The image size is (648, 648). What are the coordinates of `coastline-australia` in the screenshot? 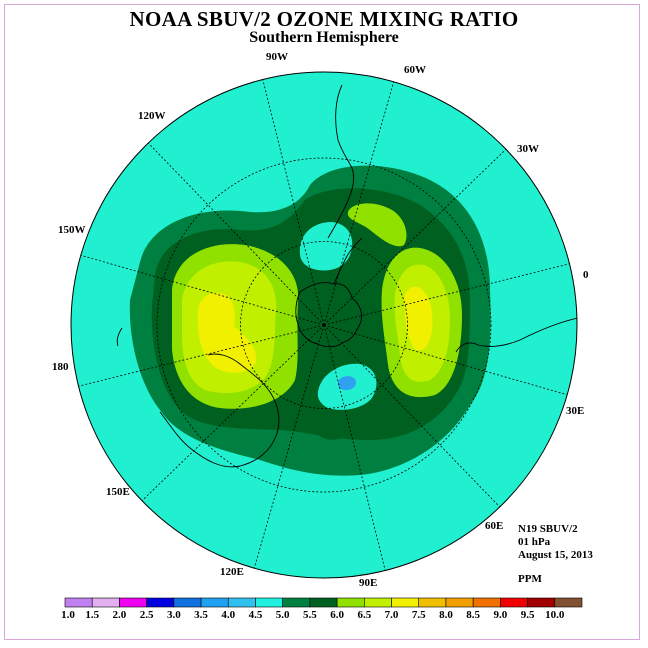 It's located at (219, 410).